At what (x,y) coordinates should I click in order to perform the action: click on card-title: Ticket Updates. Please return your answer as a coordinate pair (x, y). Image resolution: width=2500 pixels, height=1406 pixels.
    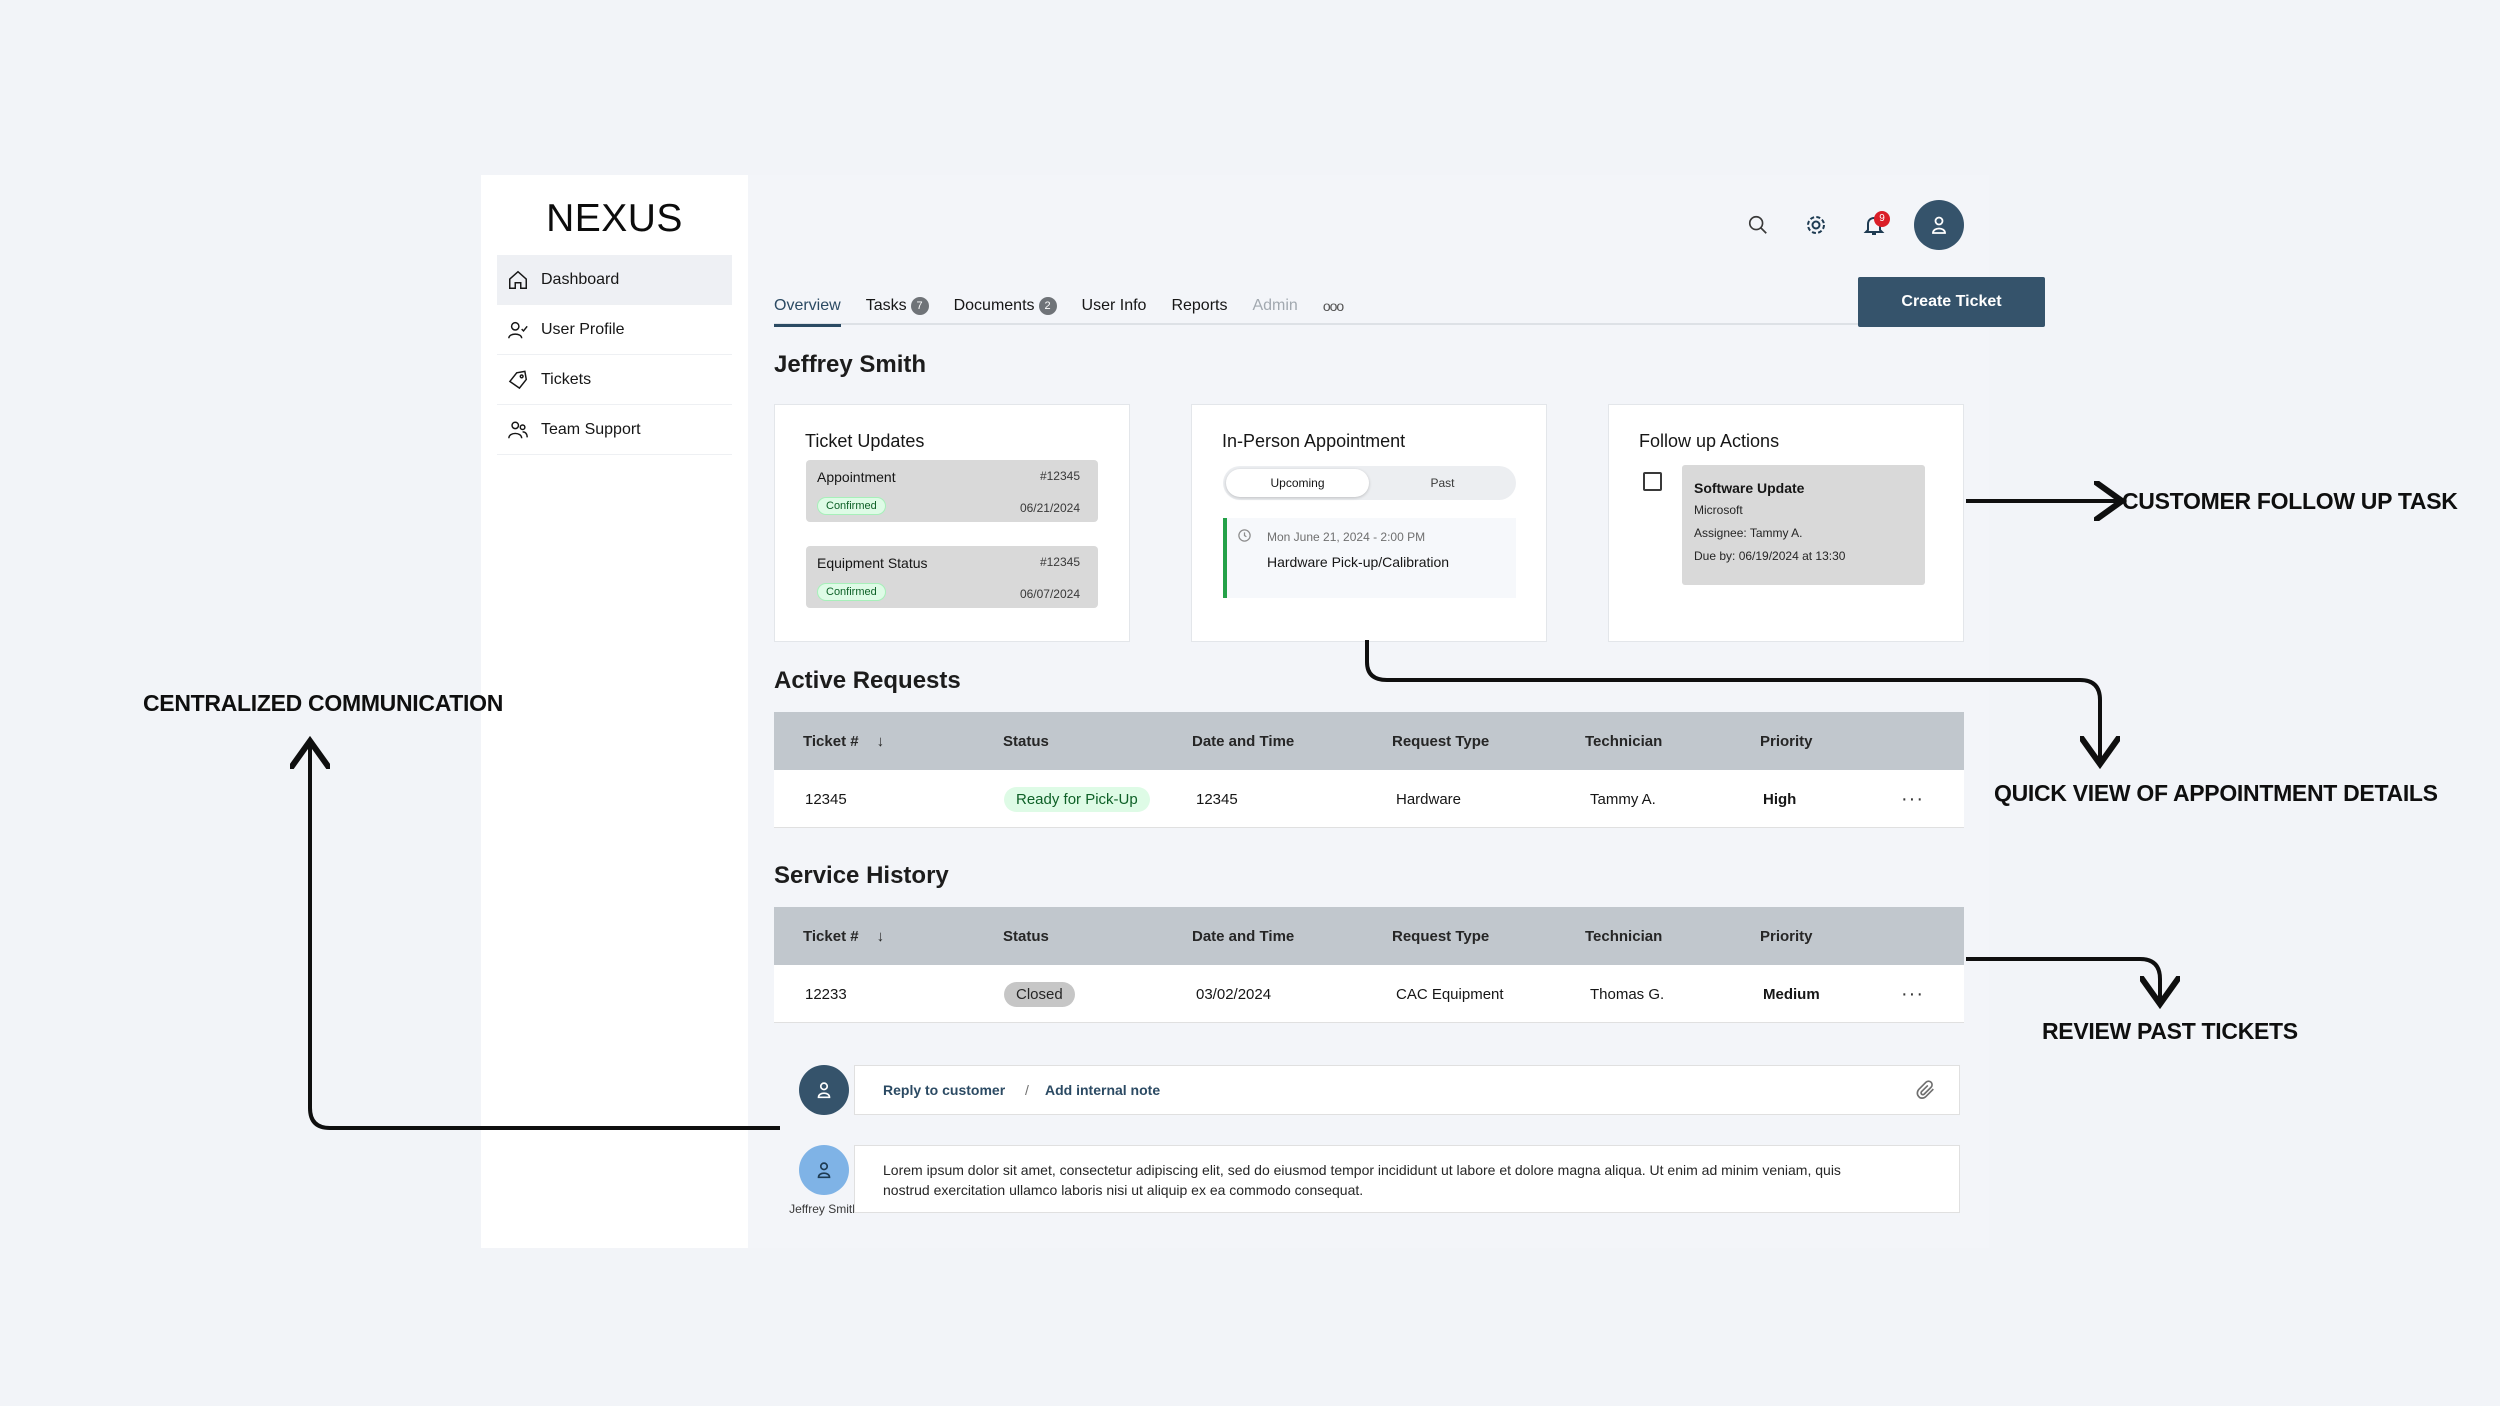
    Looking at the image, I should click on (865, 441).